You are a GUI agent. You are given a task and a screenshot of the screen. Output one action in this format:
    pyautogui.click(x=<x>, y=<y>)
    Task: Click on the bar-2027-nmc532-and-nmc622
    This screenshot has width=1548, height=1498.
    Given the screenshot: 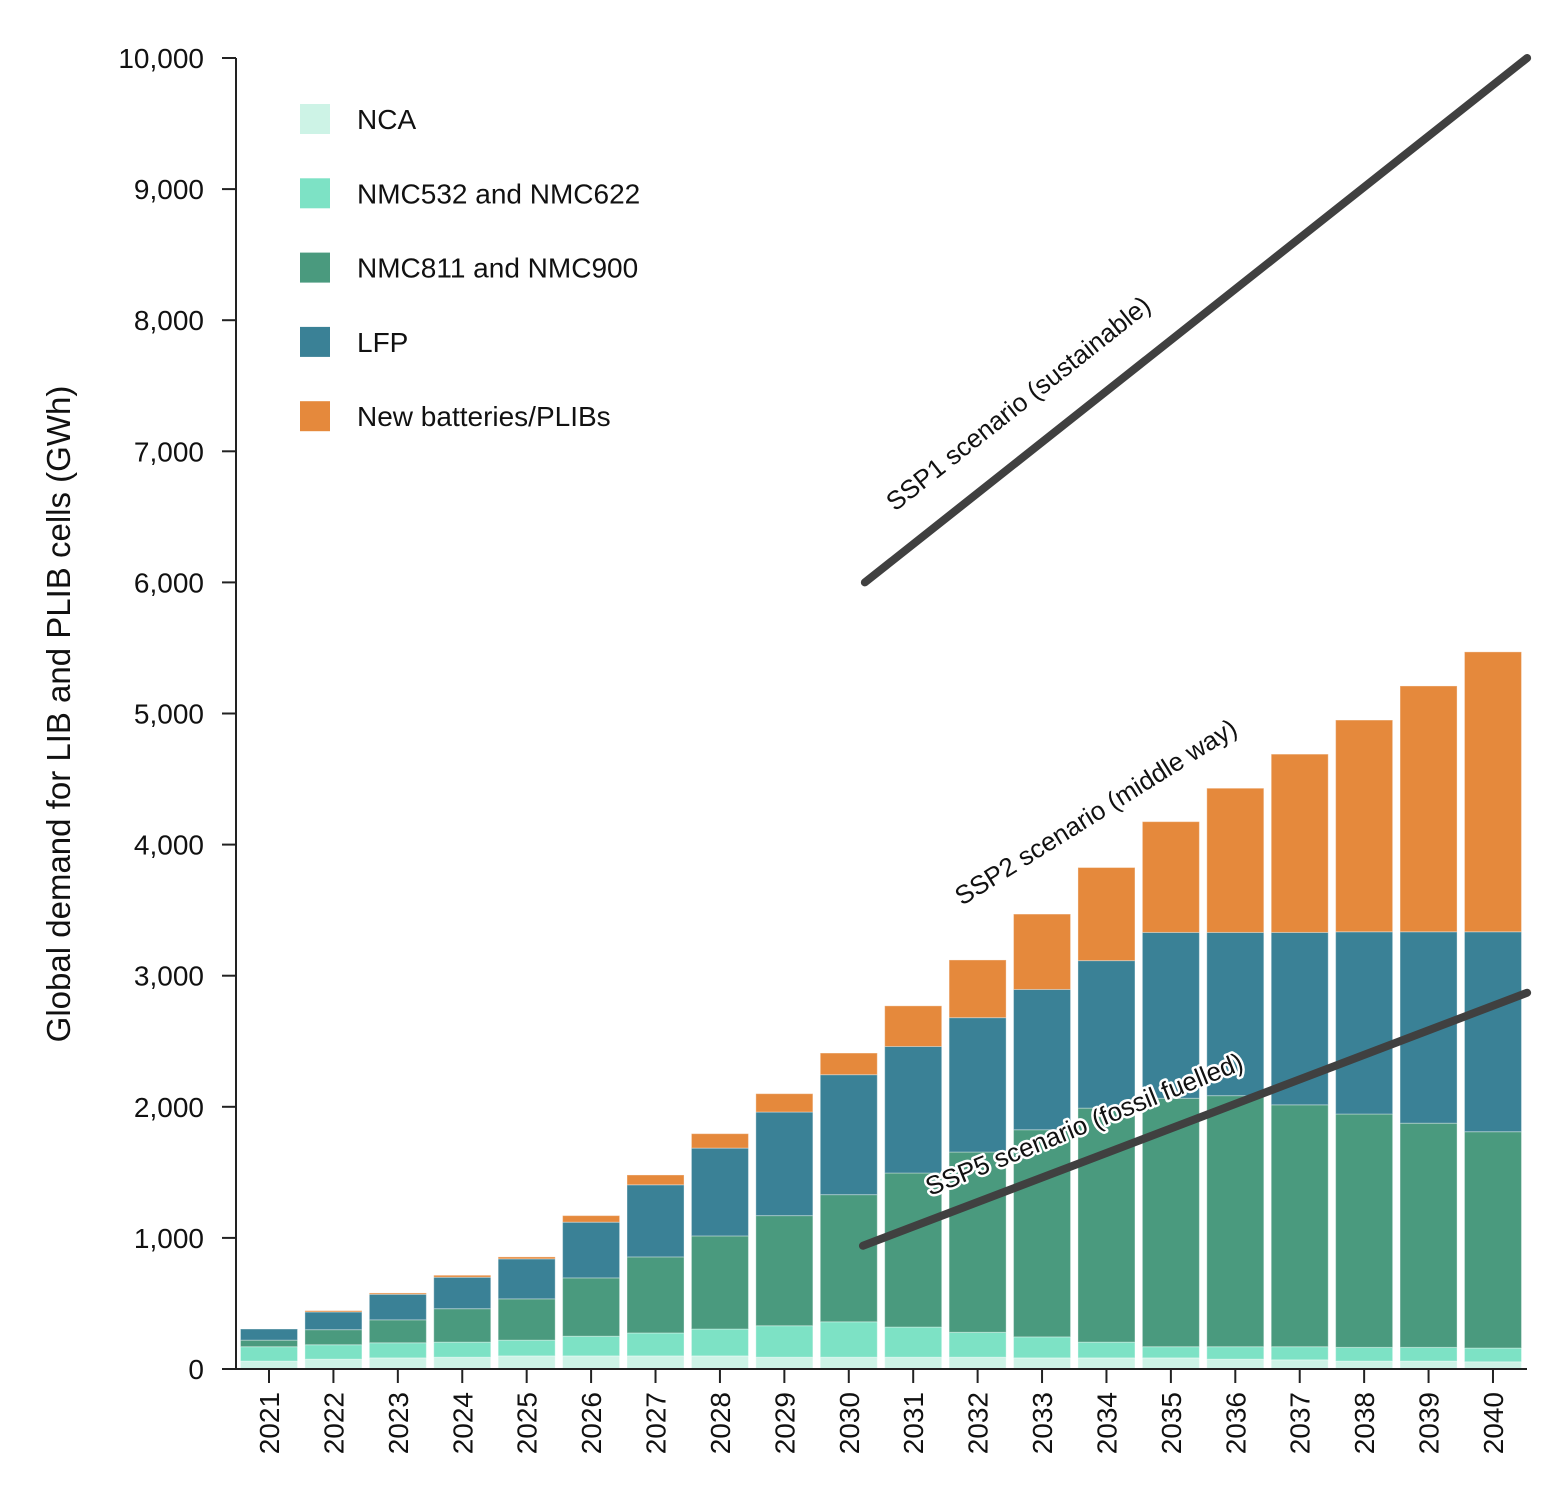 What is the action you would take?
    pyautogui.click(x=655, y=1344)
    